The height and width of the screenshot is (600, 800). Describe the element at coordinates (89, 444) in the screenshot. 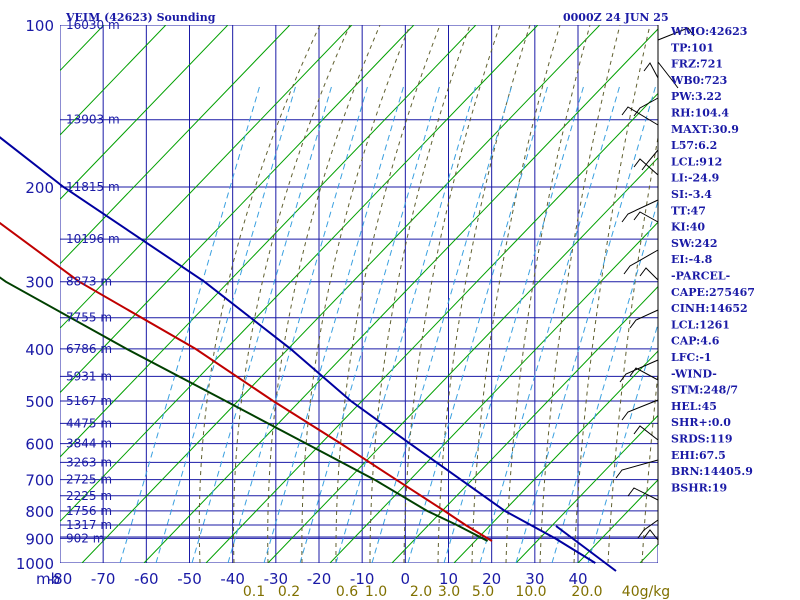

I see `height-label: 3844 m` at that location.